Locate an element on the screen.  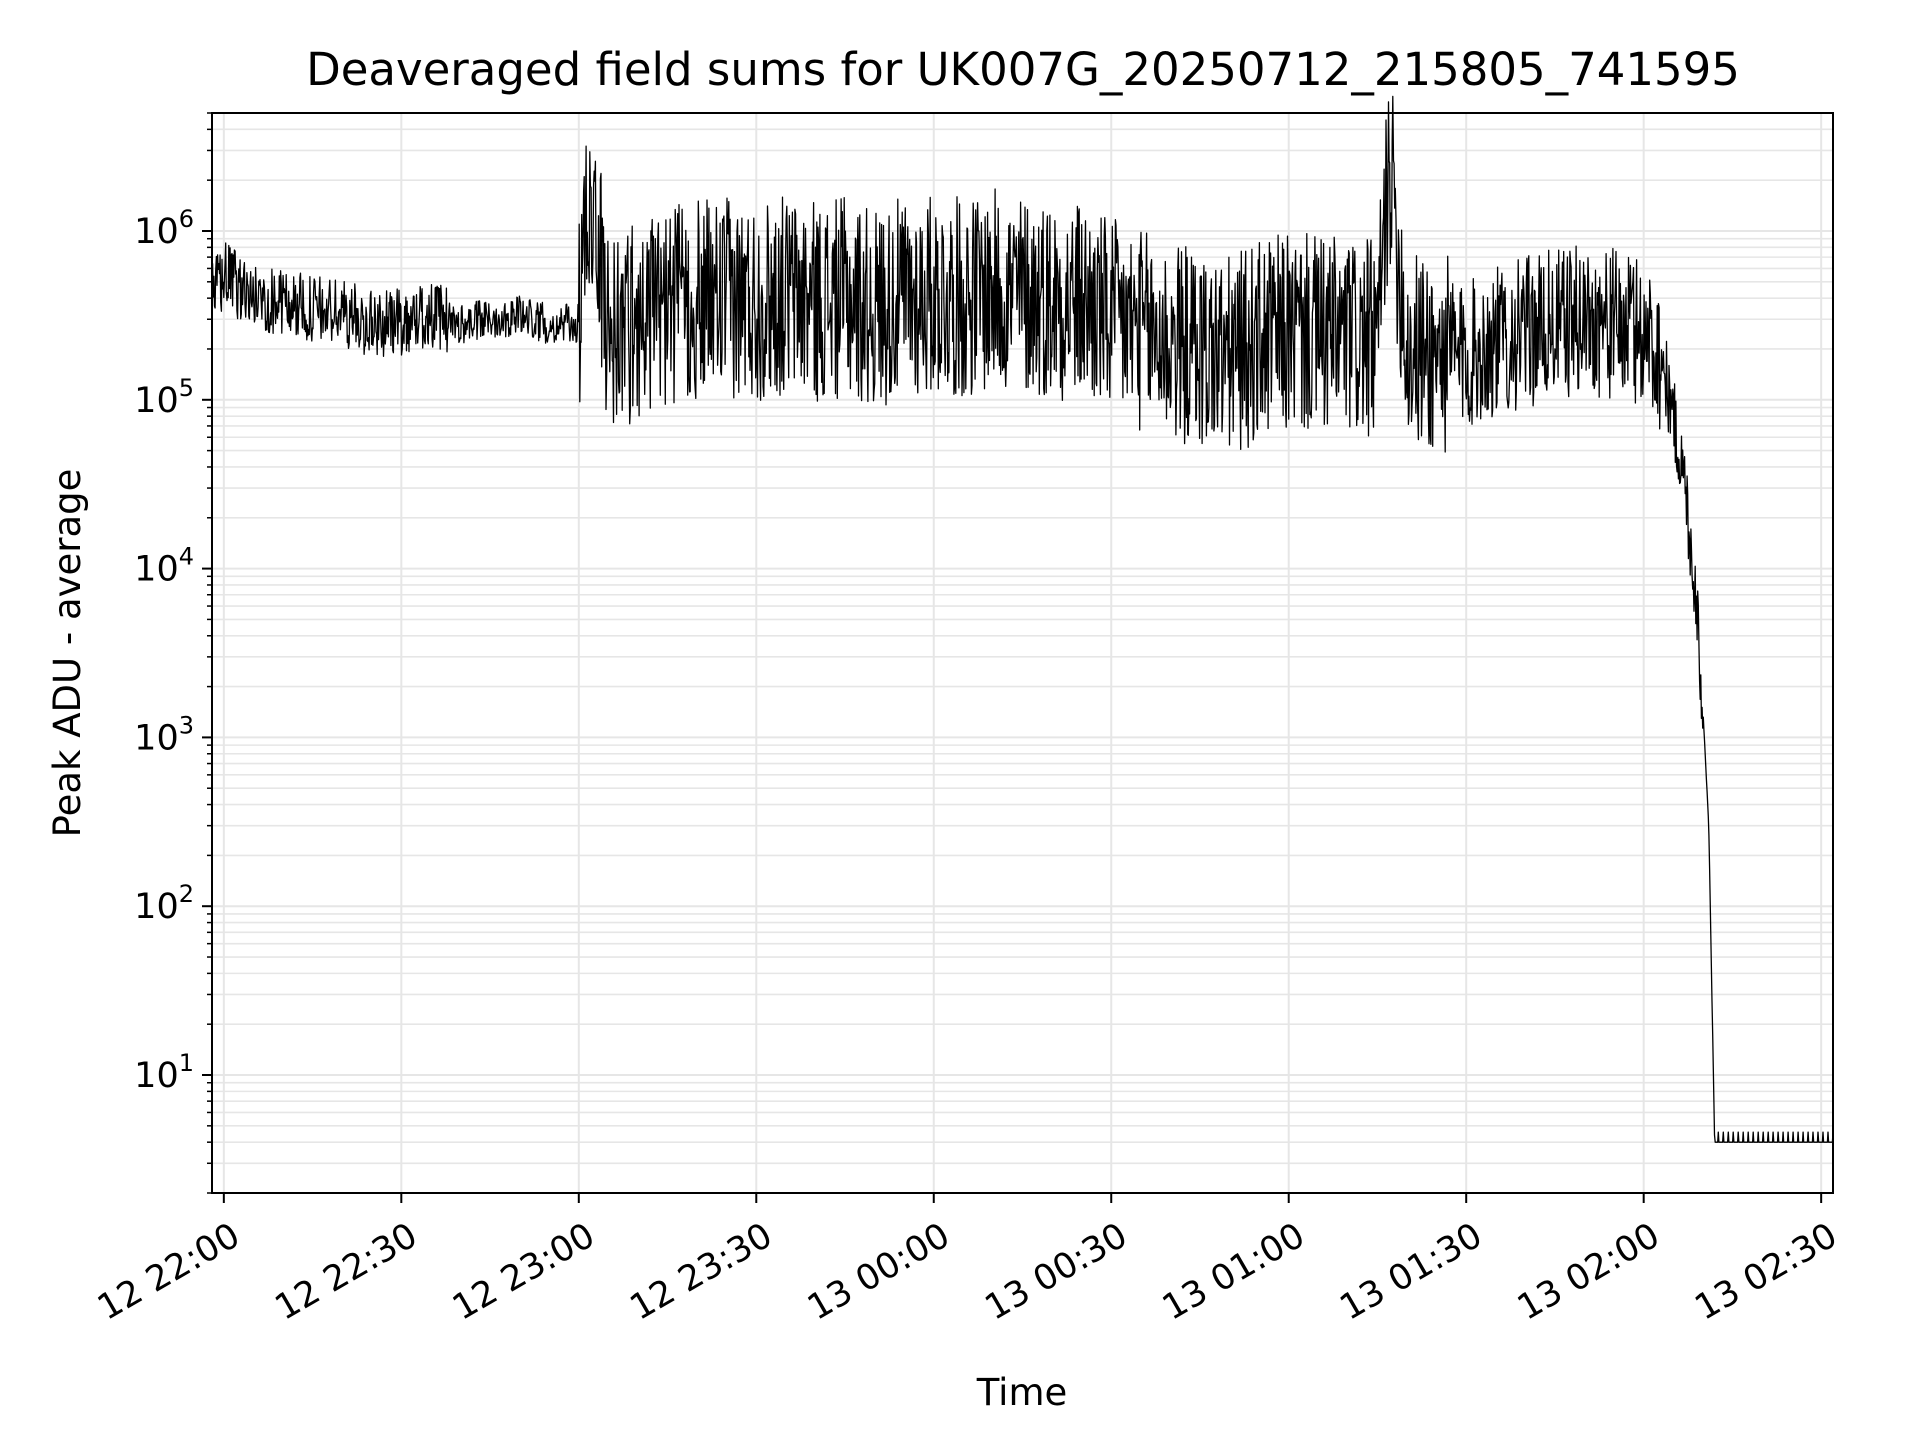
x-tick-label: 12 22:00 is located at coordinates (169, 1272).